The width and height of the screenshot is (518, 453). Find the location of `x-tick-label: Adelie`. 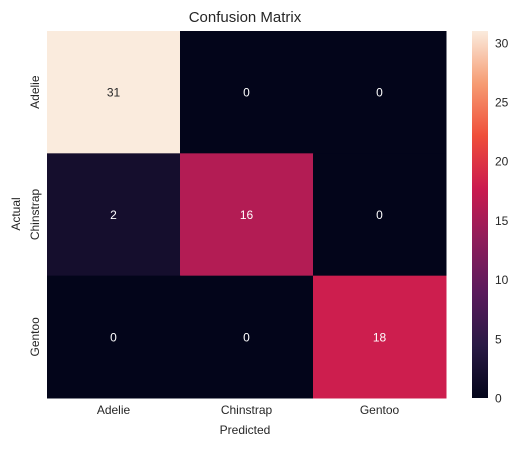

x-tick-label: Adelie is located at coordinates (114, 410).